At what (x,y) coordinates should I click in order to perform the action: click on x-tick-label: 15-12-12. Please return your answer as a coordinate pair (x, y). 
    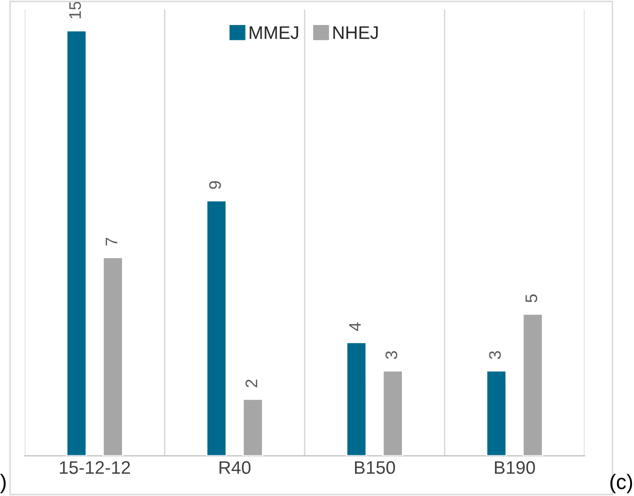
    Looking at the image, I should click on (95, 467).